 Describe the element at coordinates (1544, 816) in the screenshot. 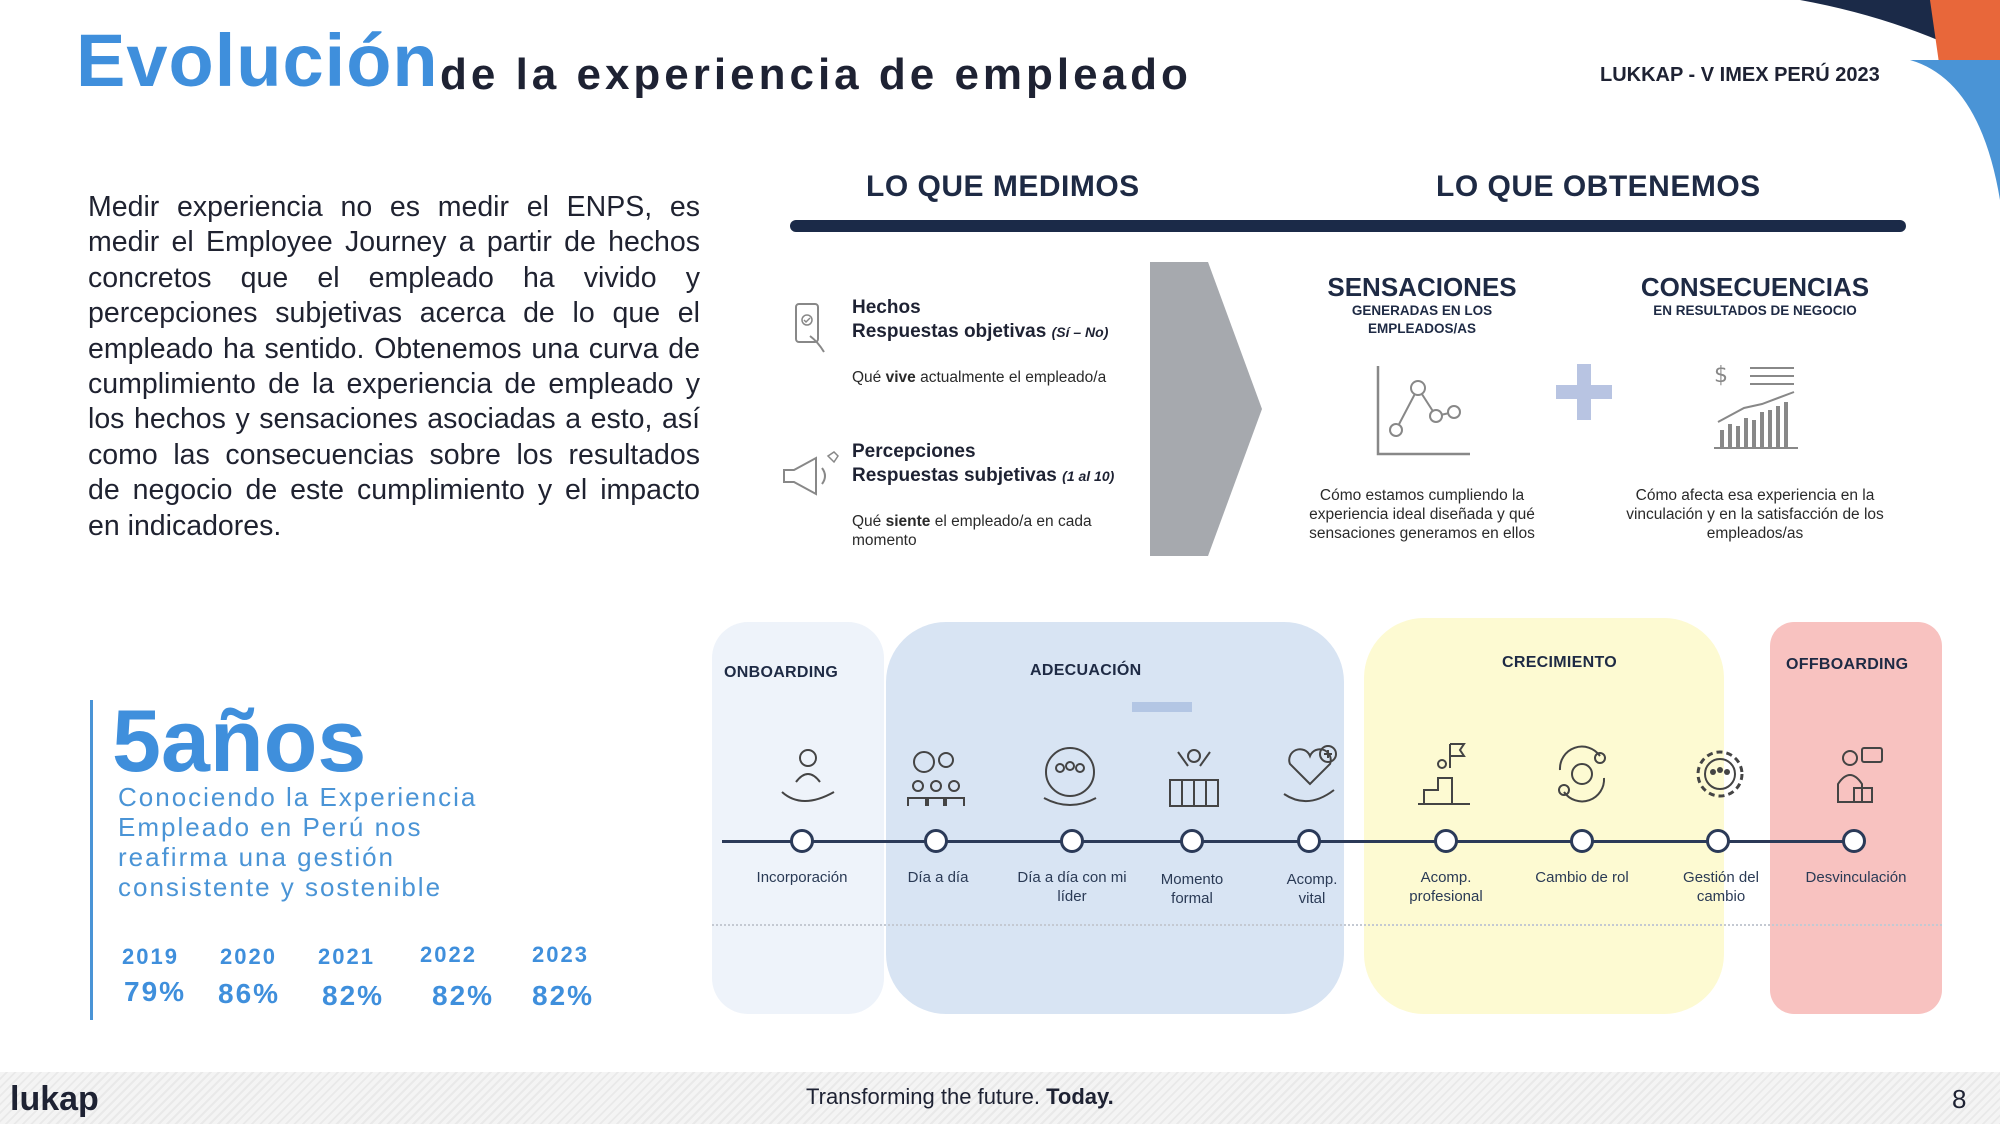

I see `panel-crecimiento` at that location.